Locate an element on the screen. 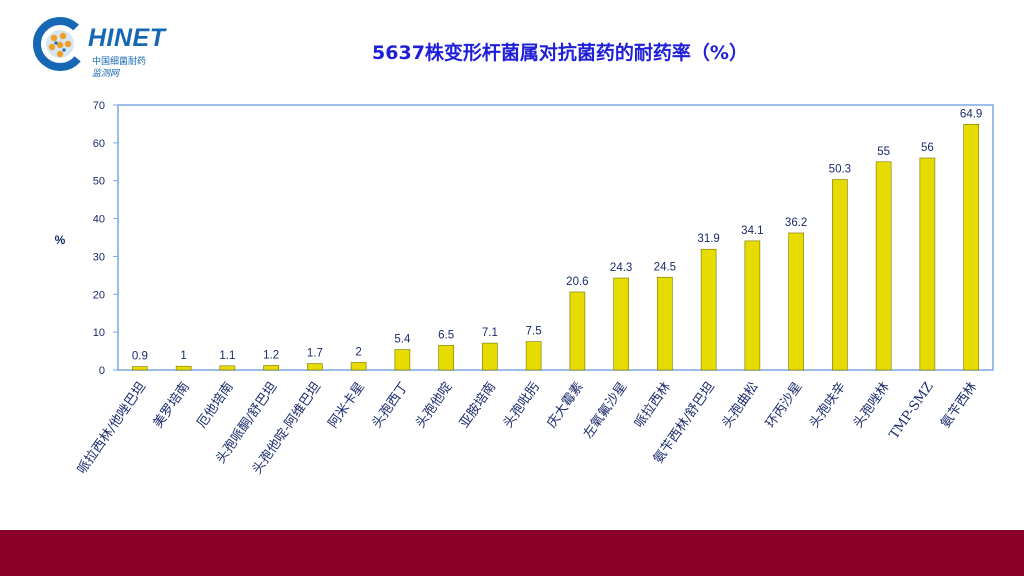 This screenshot has width=1024, height=576. footer-band is located at coordinates (512, 553).